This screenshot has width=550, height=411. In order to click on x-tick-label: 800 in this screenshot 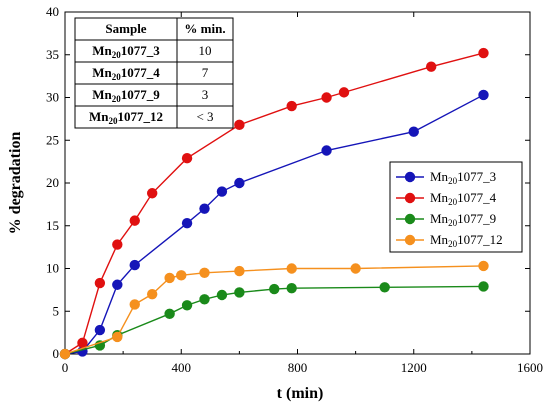, I will do `click(298, 367)`.